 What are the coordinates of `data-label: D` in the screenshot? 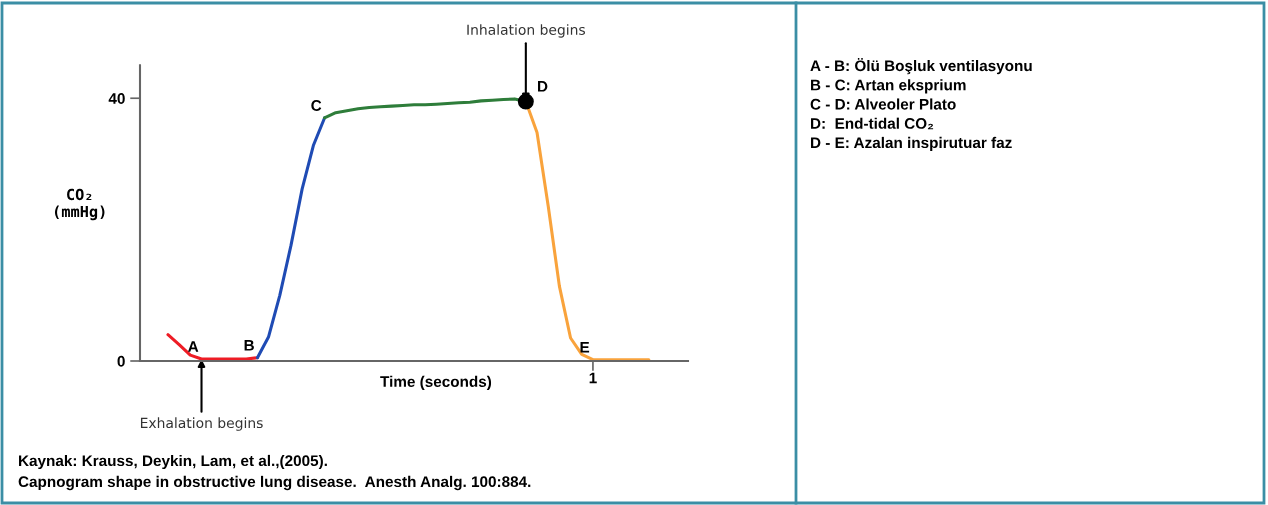 It's located at (543, 86).